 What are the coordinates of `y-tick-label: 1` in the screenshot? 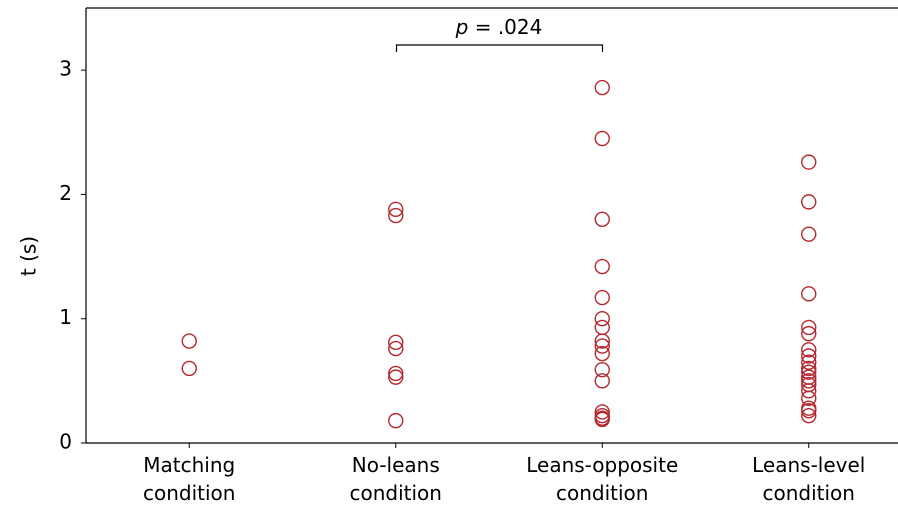 It's located at (65, 317).